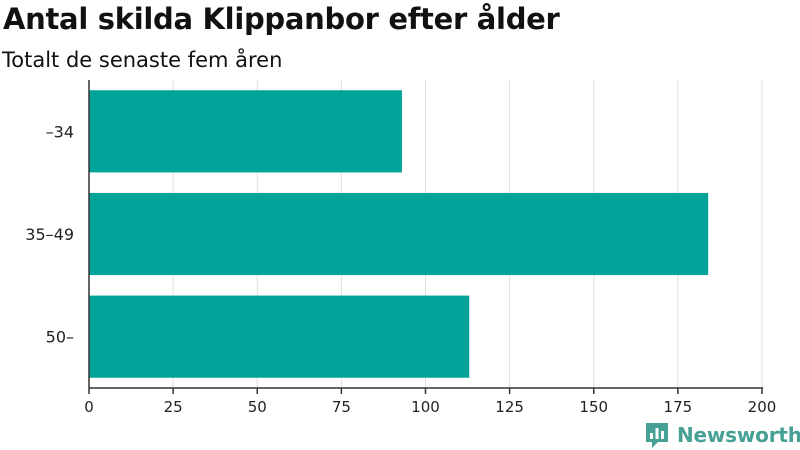 The height and width of the screenshot is (450, 800). I want to click on x-tick-label: 25, so click(173, 407).